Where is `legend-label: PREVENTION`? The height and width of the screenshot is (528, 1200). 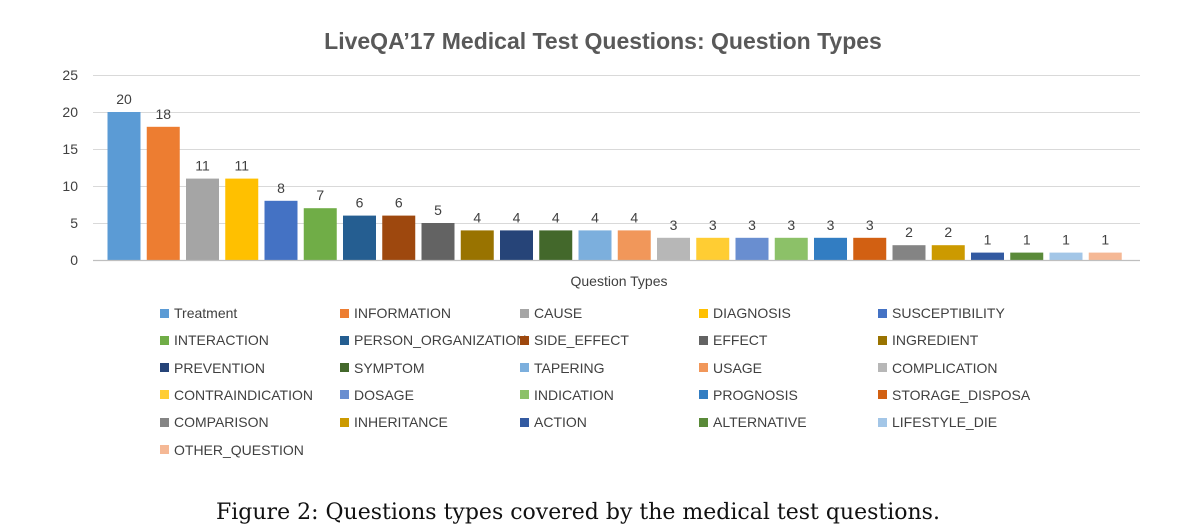
legend-label: PREVENTION is located at coordinates (220, 367).